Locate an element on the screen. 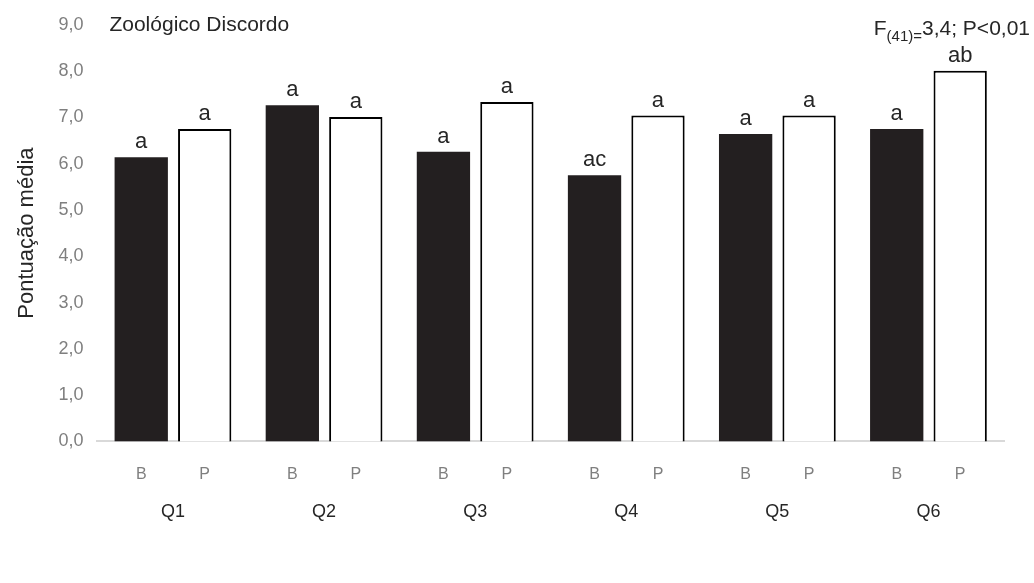 The width and height of the screenshot is (1034, 583). x-tick-label: Q3 is located at coordinates (475, 511).